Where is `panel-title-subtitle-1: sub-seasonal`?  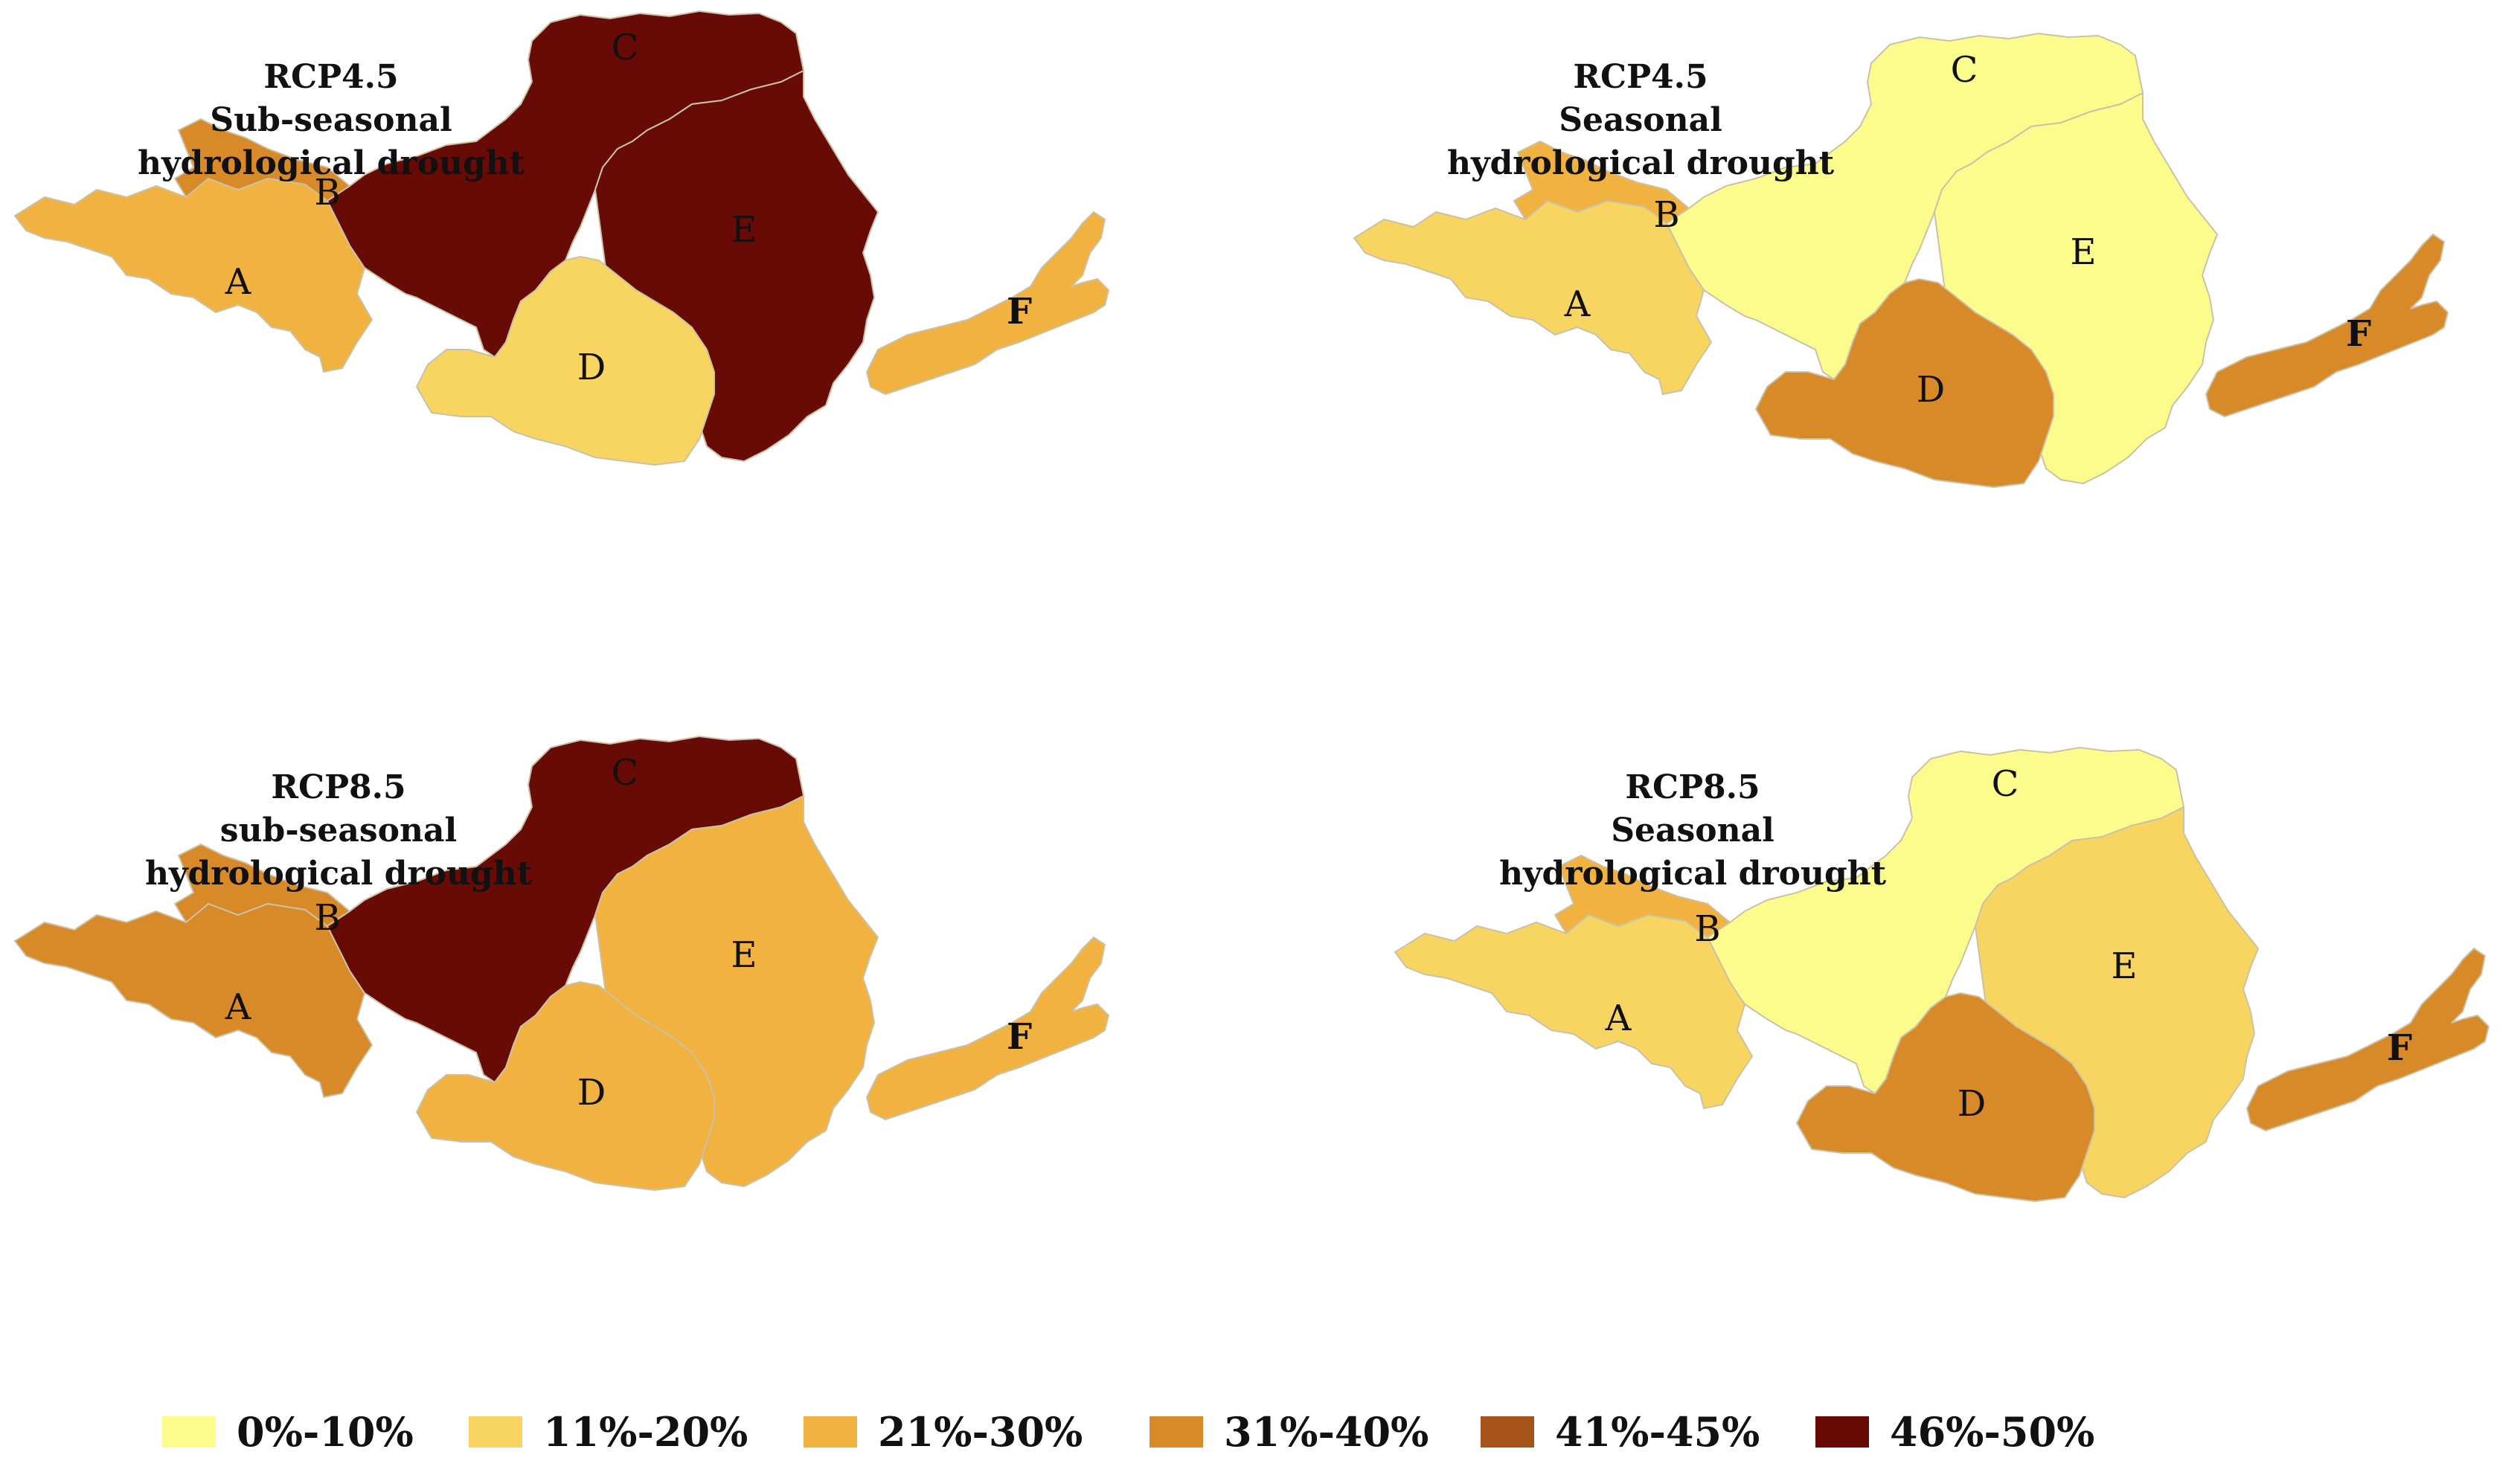
panel-title-subtitle-1: sub-seasonal is located at coordinates (338, 830).